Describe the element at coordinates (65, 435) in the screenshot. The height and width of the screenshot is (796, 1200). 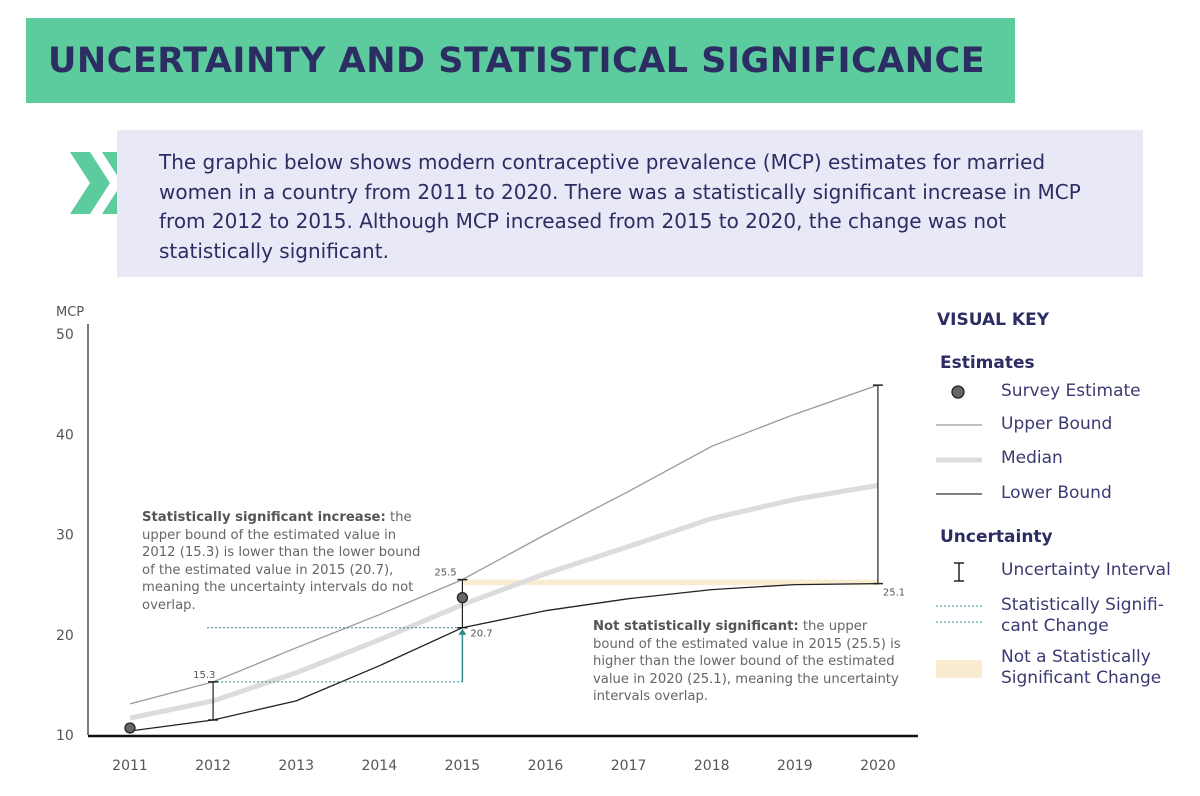
I see `y-tick-label: 40` at that location.